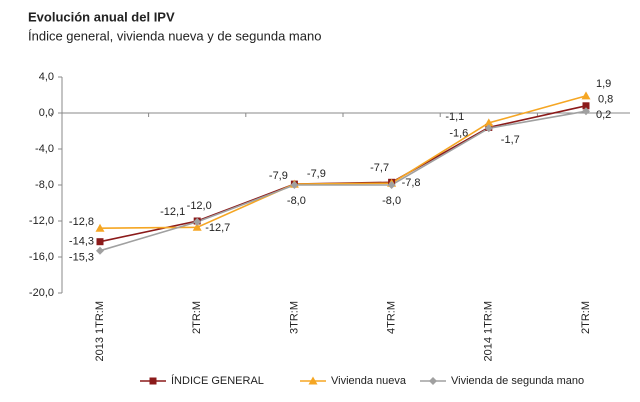 This screenshot has width=640, height=402. Describe the element at coordinates (605, 100) in the screenshot. I see `data-label: 0,8` at that location.